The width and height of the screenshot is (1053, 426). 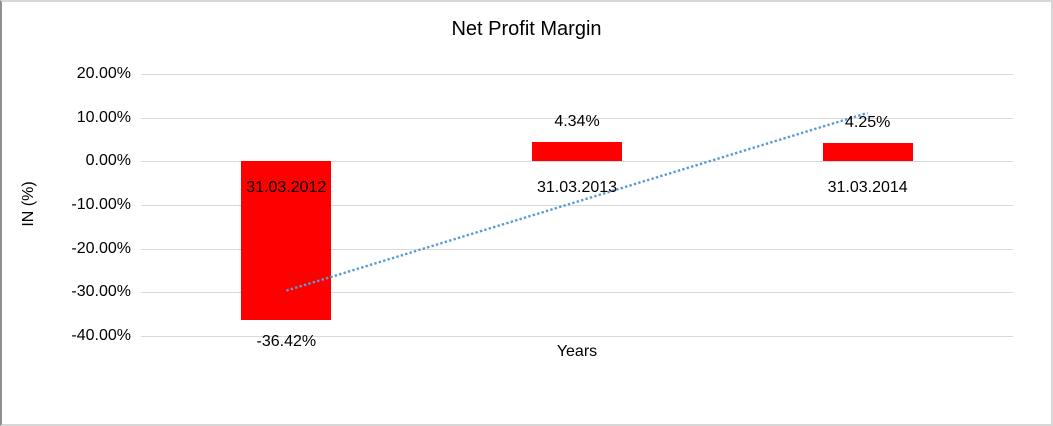 I want to click on chart-title: Net Profit Margin, so click(x=526, y=29).